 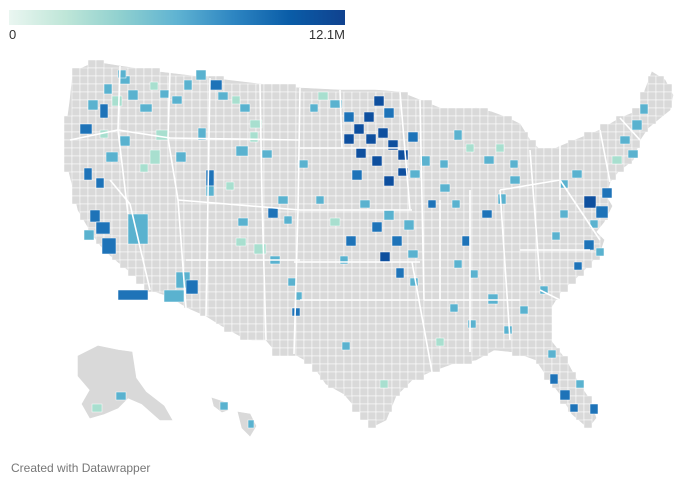 I want to click on alaska-shape, so click(x=125, y=383).